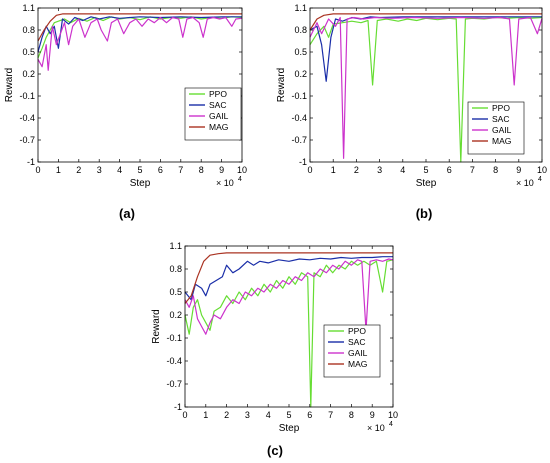 This screenshot has width=550, height=463. Describe the element at coordinates (424, 213) in the screenshot. I see `panel-label: (b)` at that location.